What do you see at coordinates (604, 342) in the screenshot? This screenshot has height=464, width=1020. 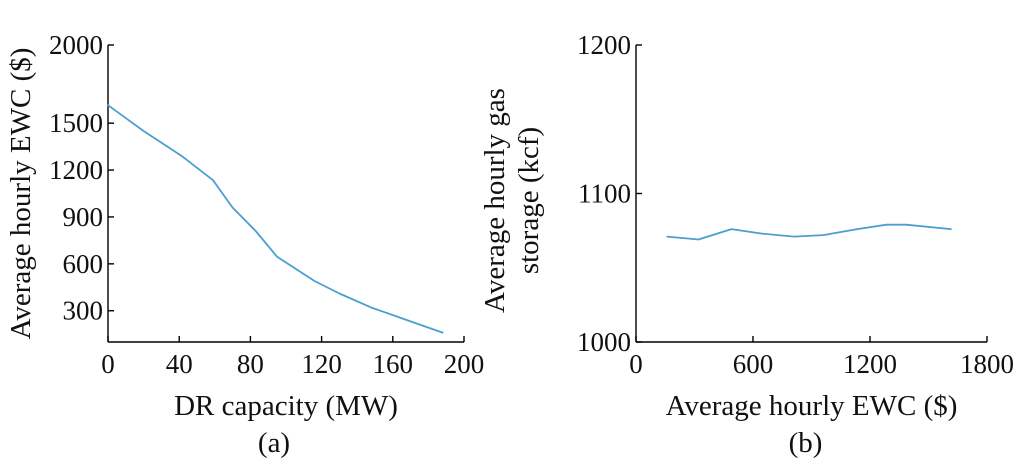 I see `y-tick-label: 1000` at bounding box center [604, 342].